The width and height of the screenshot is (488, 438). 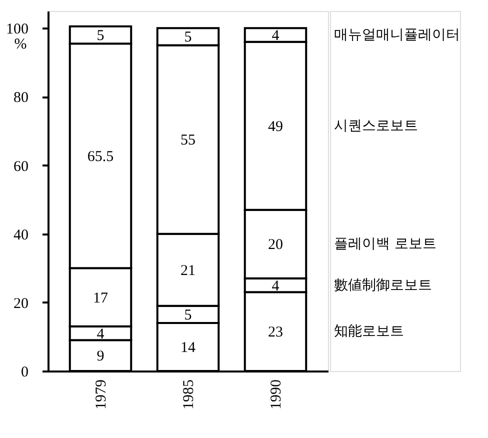 What do you see at coordinates (276, 395) in the screenshot?
I see `x-tick-label: 1990` at bounding box center [276, 395].